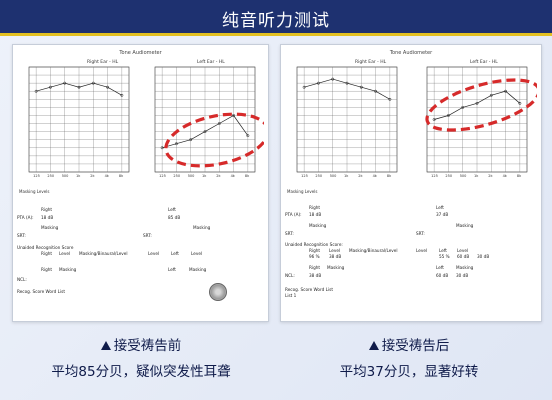 This screenshot has height=400, width=552. I want to click on header-bar: 纯音听力测试, so click(276, 18).